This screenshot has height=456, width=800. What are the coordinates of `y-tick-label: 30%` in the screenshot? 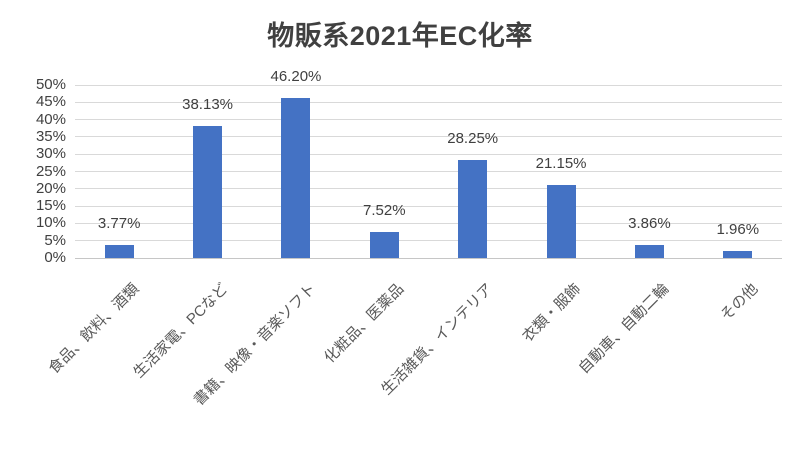 It's located at (50, 154).